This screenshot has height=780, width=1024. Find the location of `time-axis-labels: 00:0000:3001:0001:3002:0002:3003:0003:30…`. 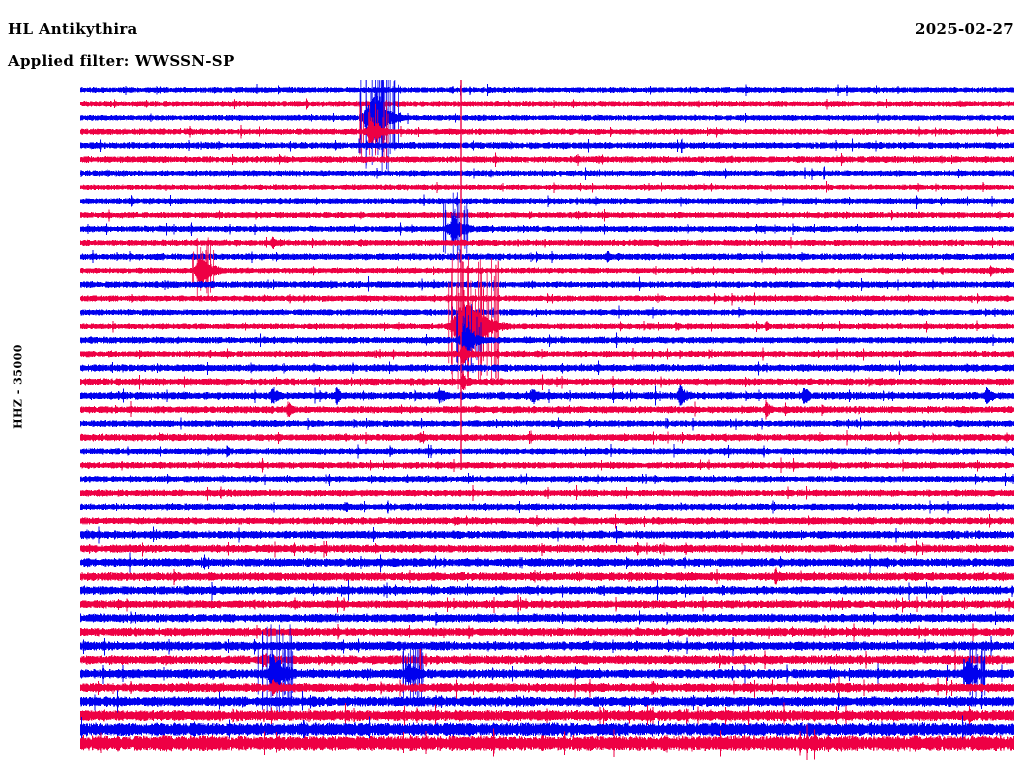

time-axis-labels: 00:0000:3001:0001:3002:0002:3003:0003:30… is located at coordinates (40, 390).